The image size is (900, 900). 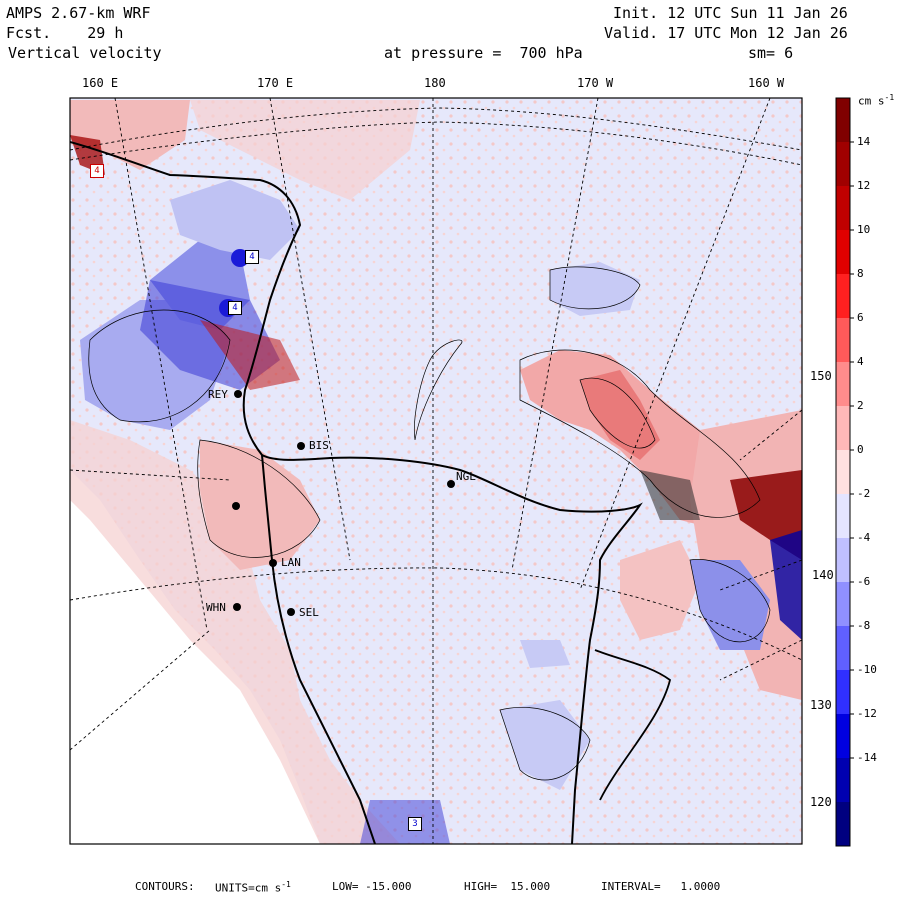 What do you see at coordinates (864, 141) in the screenshot?
I see `colorbar-label: 14` at bounding box center [864, 141].